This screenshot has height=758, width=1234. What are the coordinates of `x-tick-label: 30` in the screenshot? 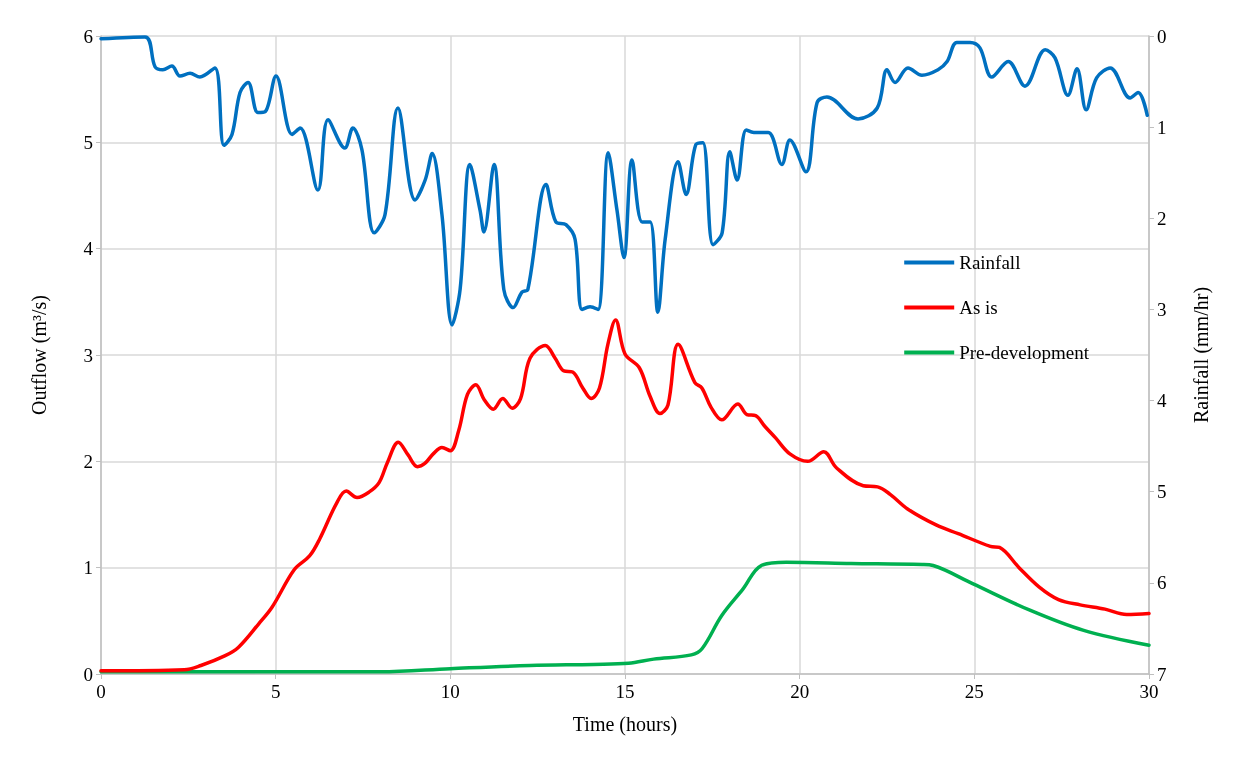 It's located at (1149, 691).